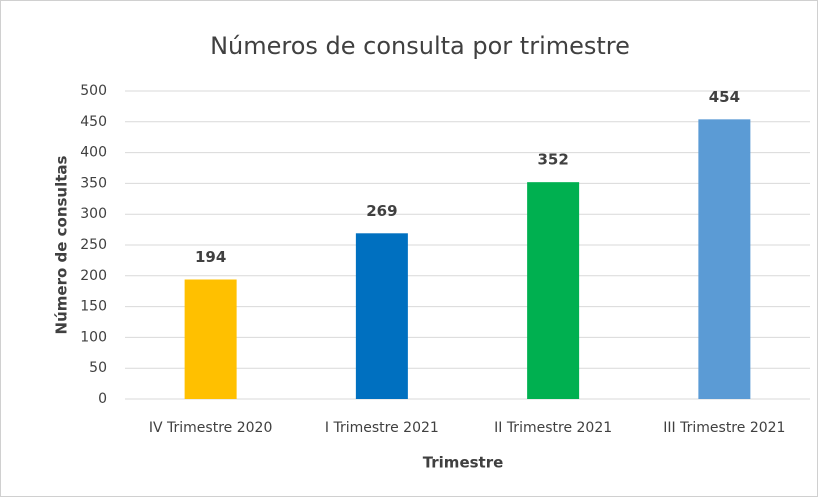  Describe the element at coordinates (420, 46) in the screenshot. I see `chart-title: Números de consulta por trimestre` at that location.